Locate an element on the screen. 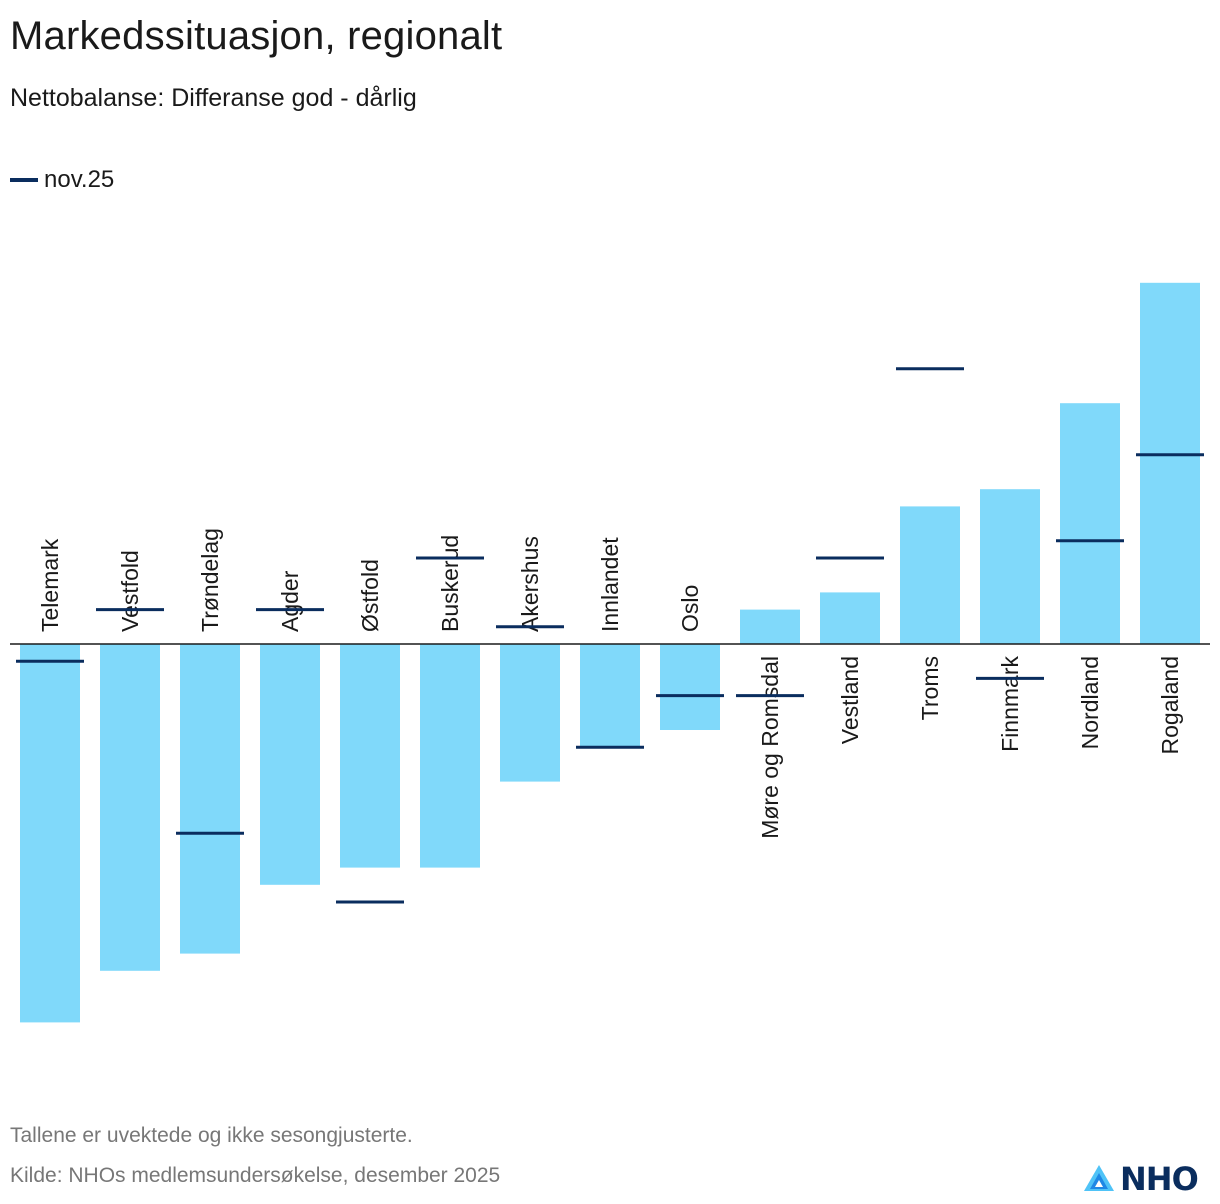 The width and height of the screenshot is (1220, 1204). category-label-innlandet: Innlandet is located at coordinates (610, 584).